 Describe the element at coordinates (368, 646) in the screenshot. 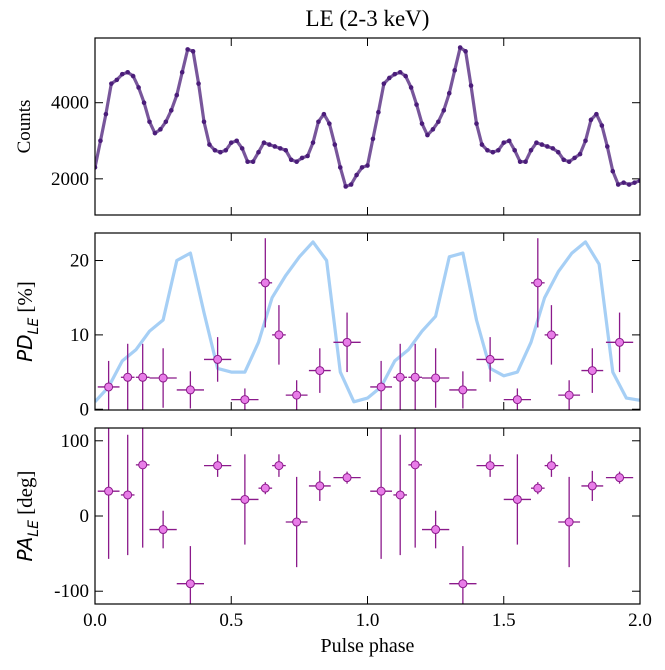

I see `x-axis-label: Pulse phase` at that location.